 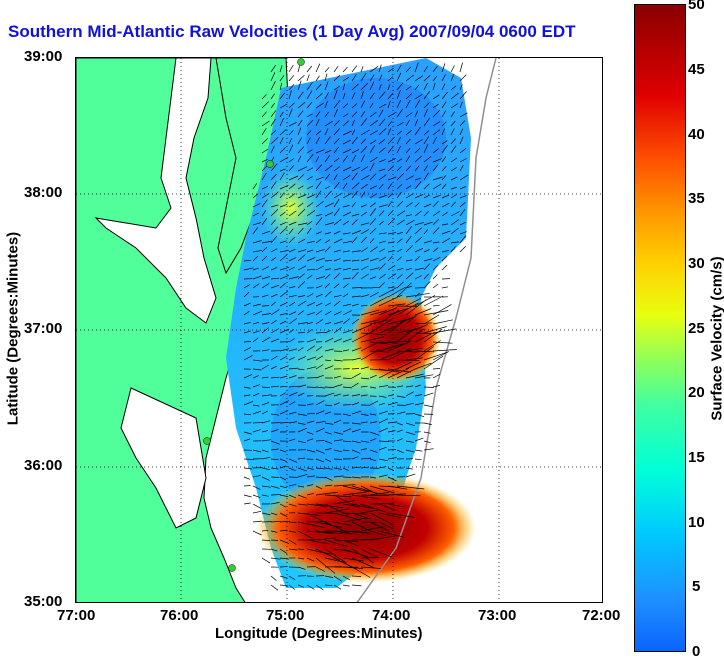 I want to click on colorbar-tick: 10, so click(x=696, y=522).